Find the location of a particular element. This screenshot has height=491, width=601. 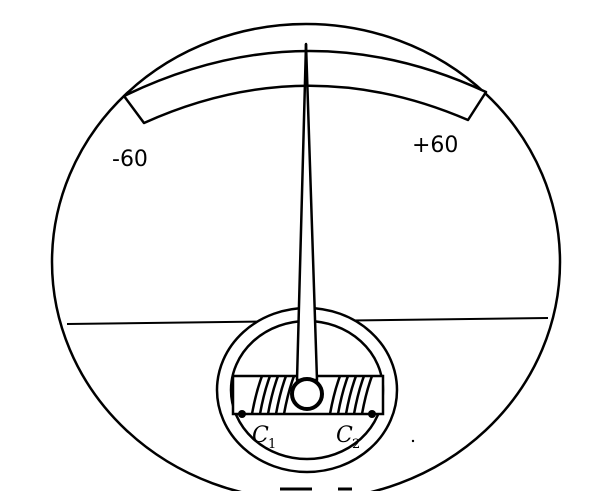

coil-winding-left is located at coordinates (273, 395).